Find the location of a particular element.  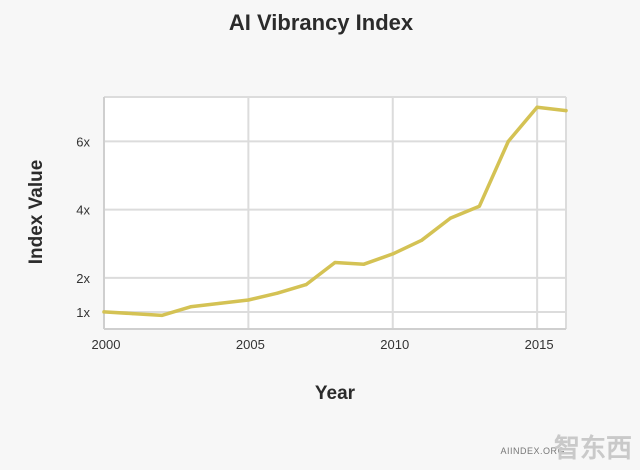

y-tick-label: 1x is located at coordinates (83, 312).